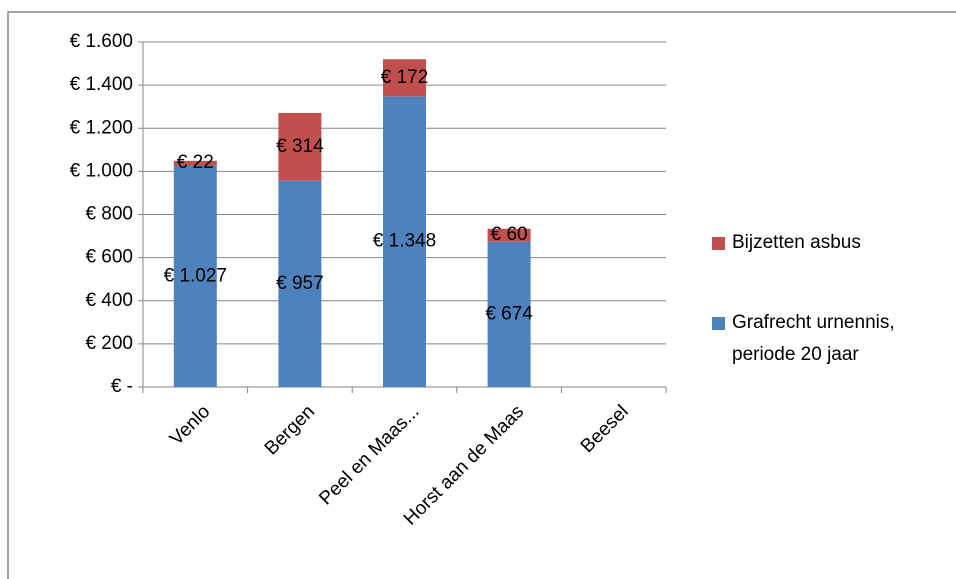 The width and height of the screenshot is (956, 579). Describe the element at coordinates (122, 386) in the screenshot. I see `y-tick-label: € -` at that location.